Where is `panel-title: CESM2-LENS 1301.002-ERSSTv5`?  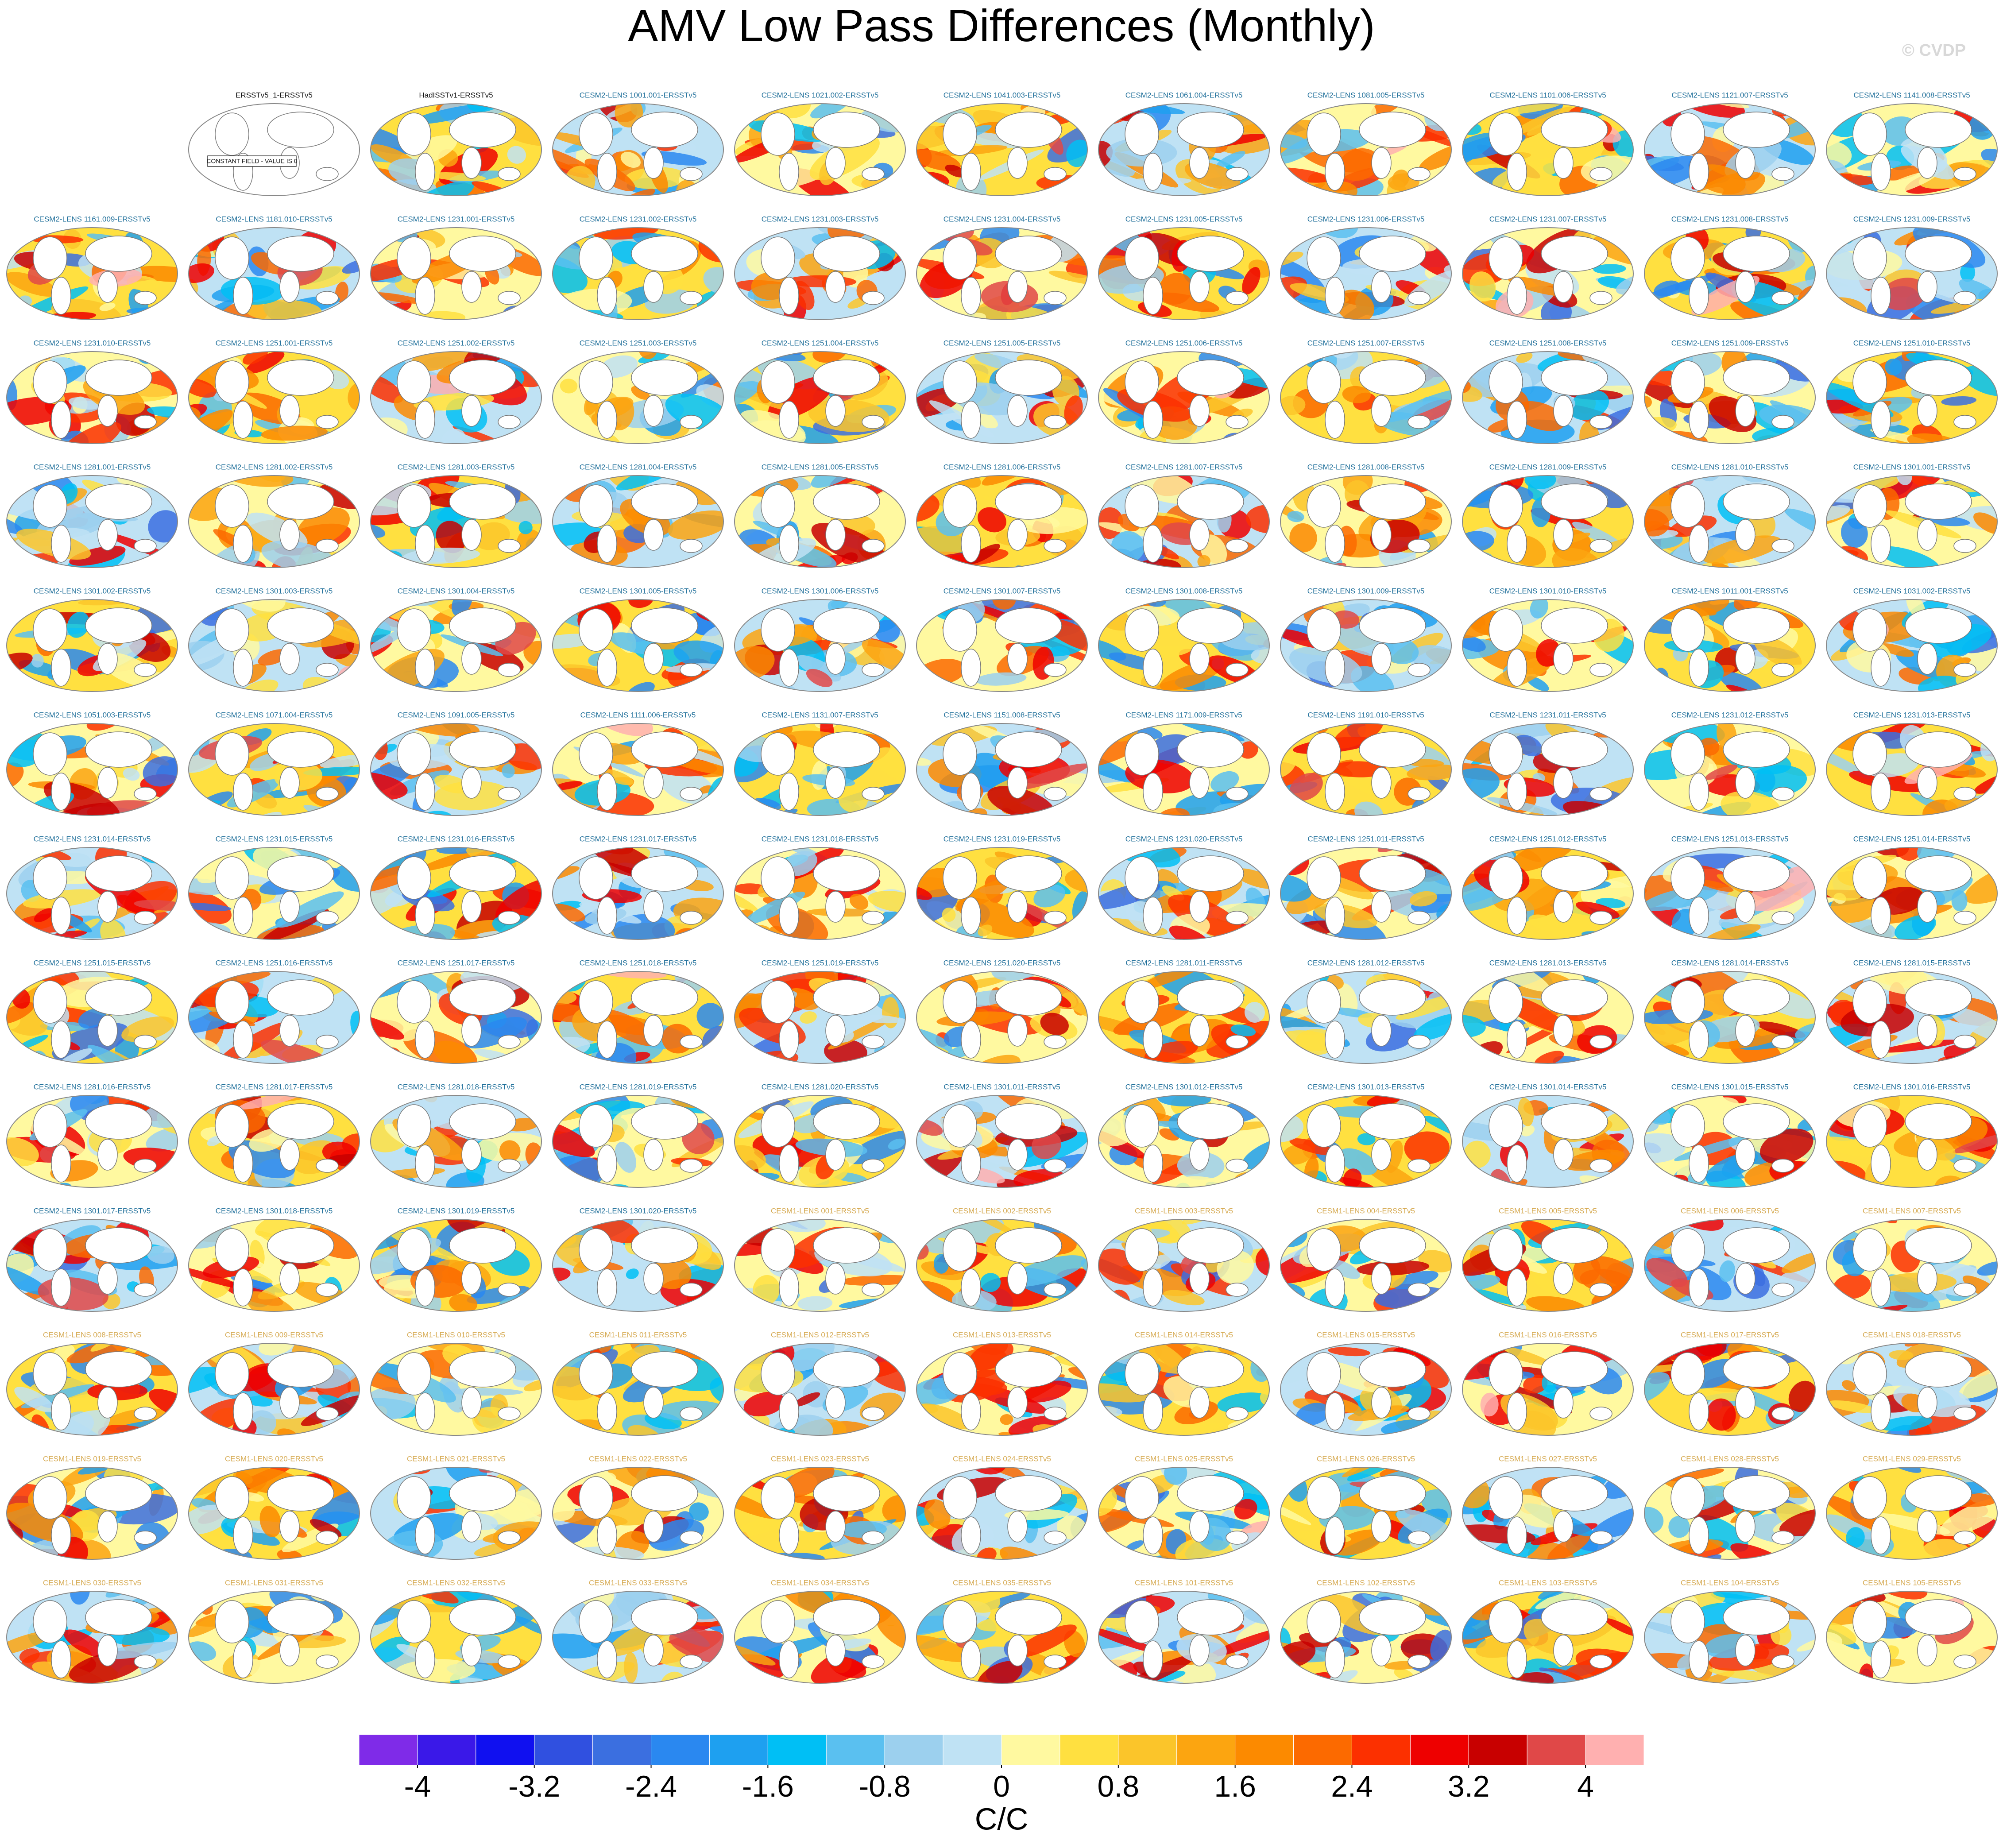
panel-title: CESM2-LENS 1301.002-ERSSTv5 is located at coordinates (93, 591).